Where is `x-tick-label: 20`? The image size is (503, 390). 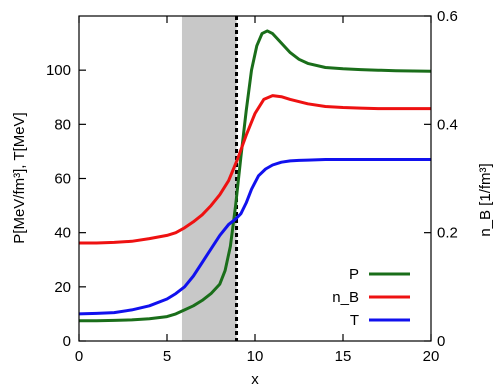 x-tick-label: 20 is located at coordinates (431, 356).